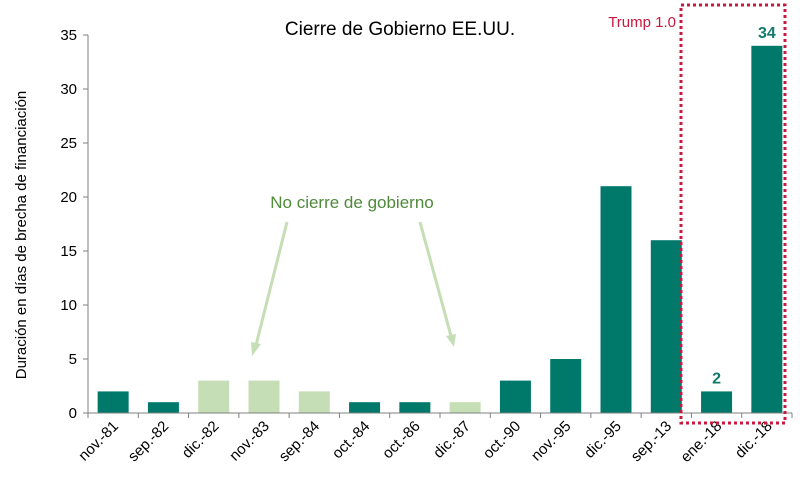 The height and width of the screenshot is (500, 800). I want to click on x-tick-label: nov.-95, so click(551, 441).